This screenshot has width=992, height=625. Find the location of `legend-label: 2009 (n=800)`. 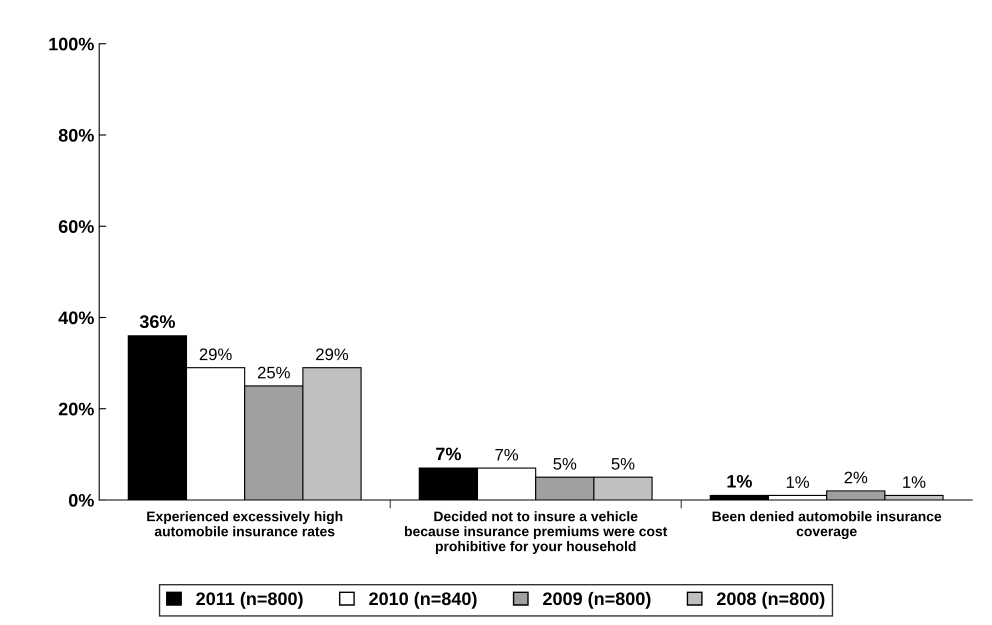

legend-label: 2009 (n=800) is located at coordinates (596, 600).